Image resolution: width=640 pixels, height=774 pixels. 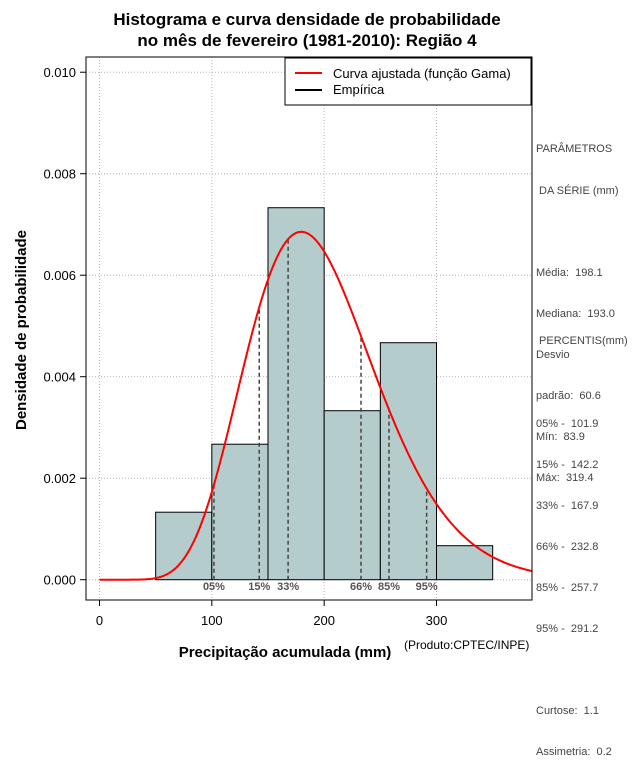 What do you see at coordinates (582, 341) in the screenshot?
I see `percentiles-header: PERCENTIS(mm)` at bounding box center [582, 341].